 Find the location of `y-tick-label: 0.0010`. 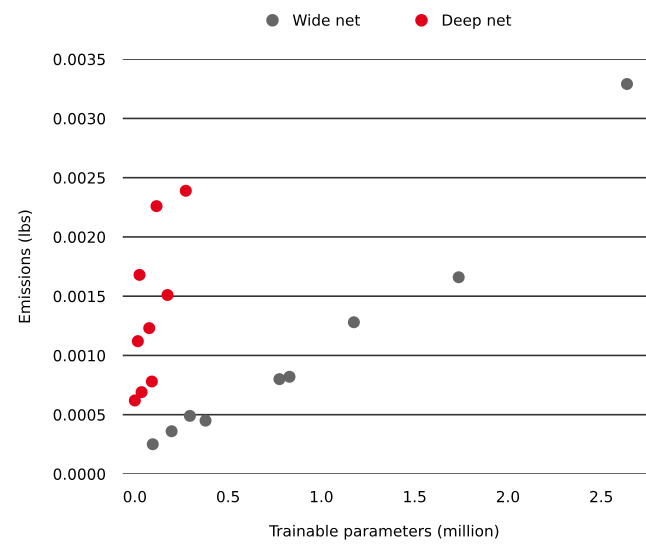

y-tick-label: 0.0010 is located at coordinates (80, 356).